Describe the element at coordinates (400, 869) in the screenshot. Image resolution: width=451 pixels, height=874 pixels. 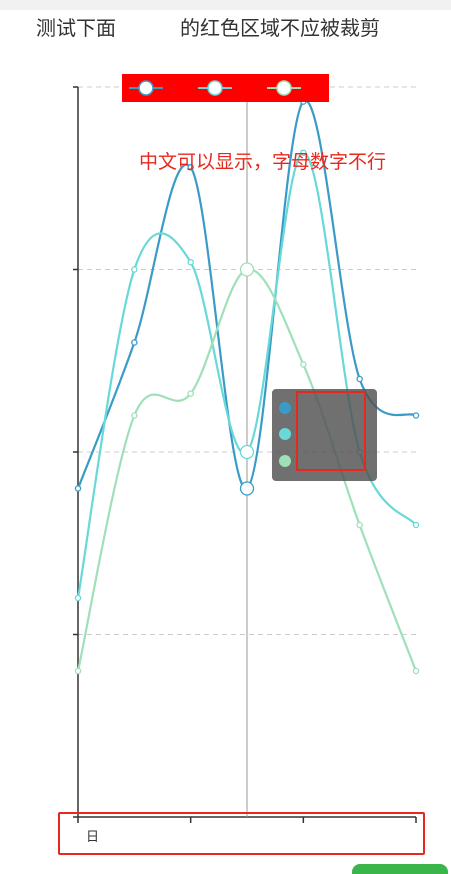
I see `bottom-green-button` at that location.